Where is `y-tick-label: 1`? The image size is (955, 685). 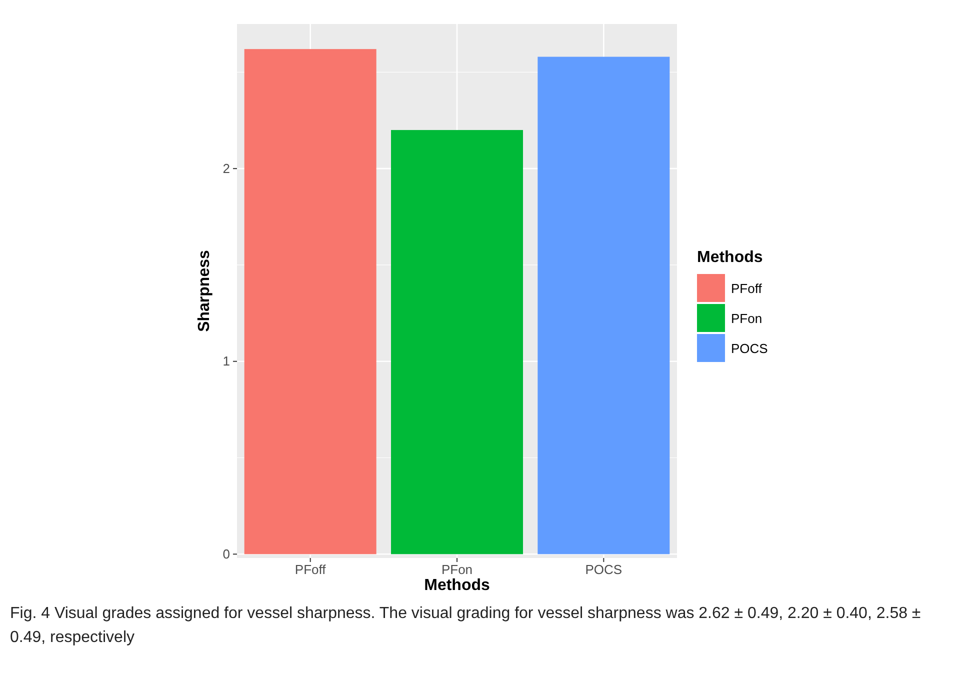
y-tick-label: 1 is located at coordinates (226, 361).